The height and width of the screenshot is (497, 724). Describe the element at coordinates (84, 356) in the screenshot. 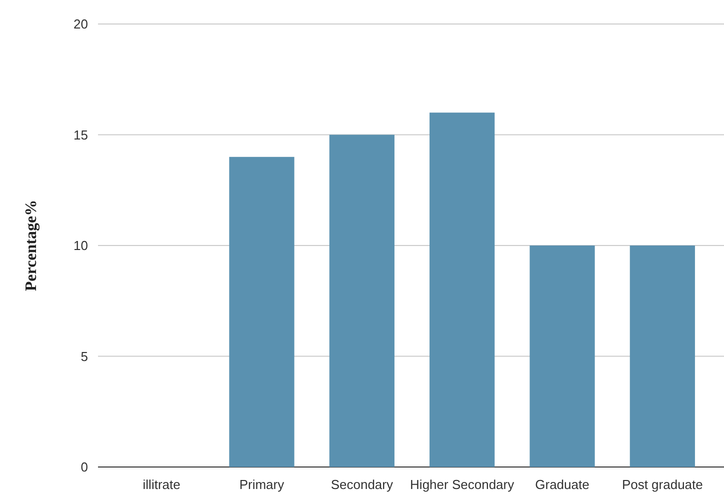

I see `y-tick-label: 5` at that location.